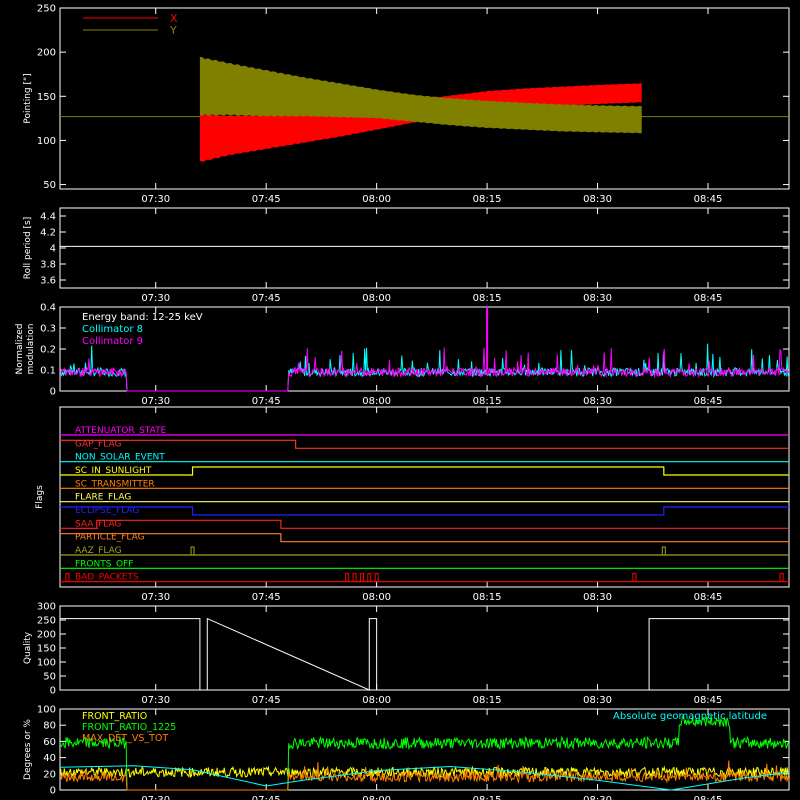 The height and width of the screenshot is (800, 800). What do you see at coordinates (48, 265) in the screenshot?
I see `y-tick-label: 3.8` at bounding box center [48, 265].